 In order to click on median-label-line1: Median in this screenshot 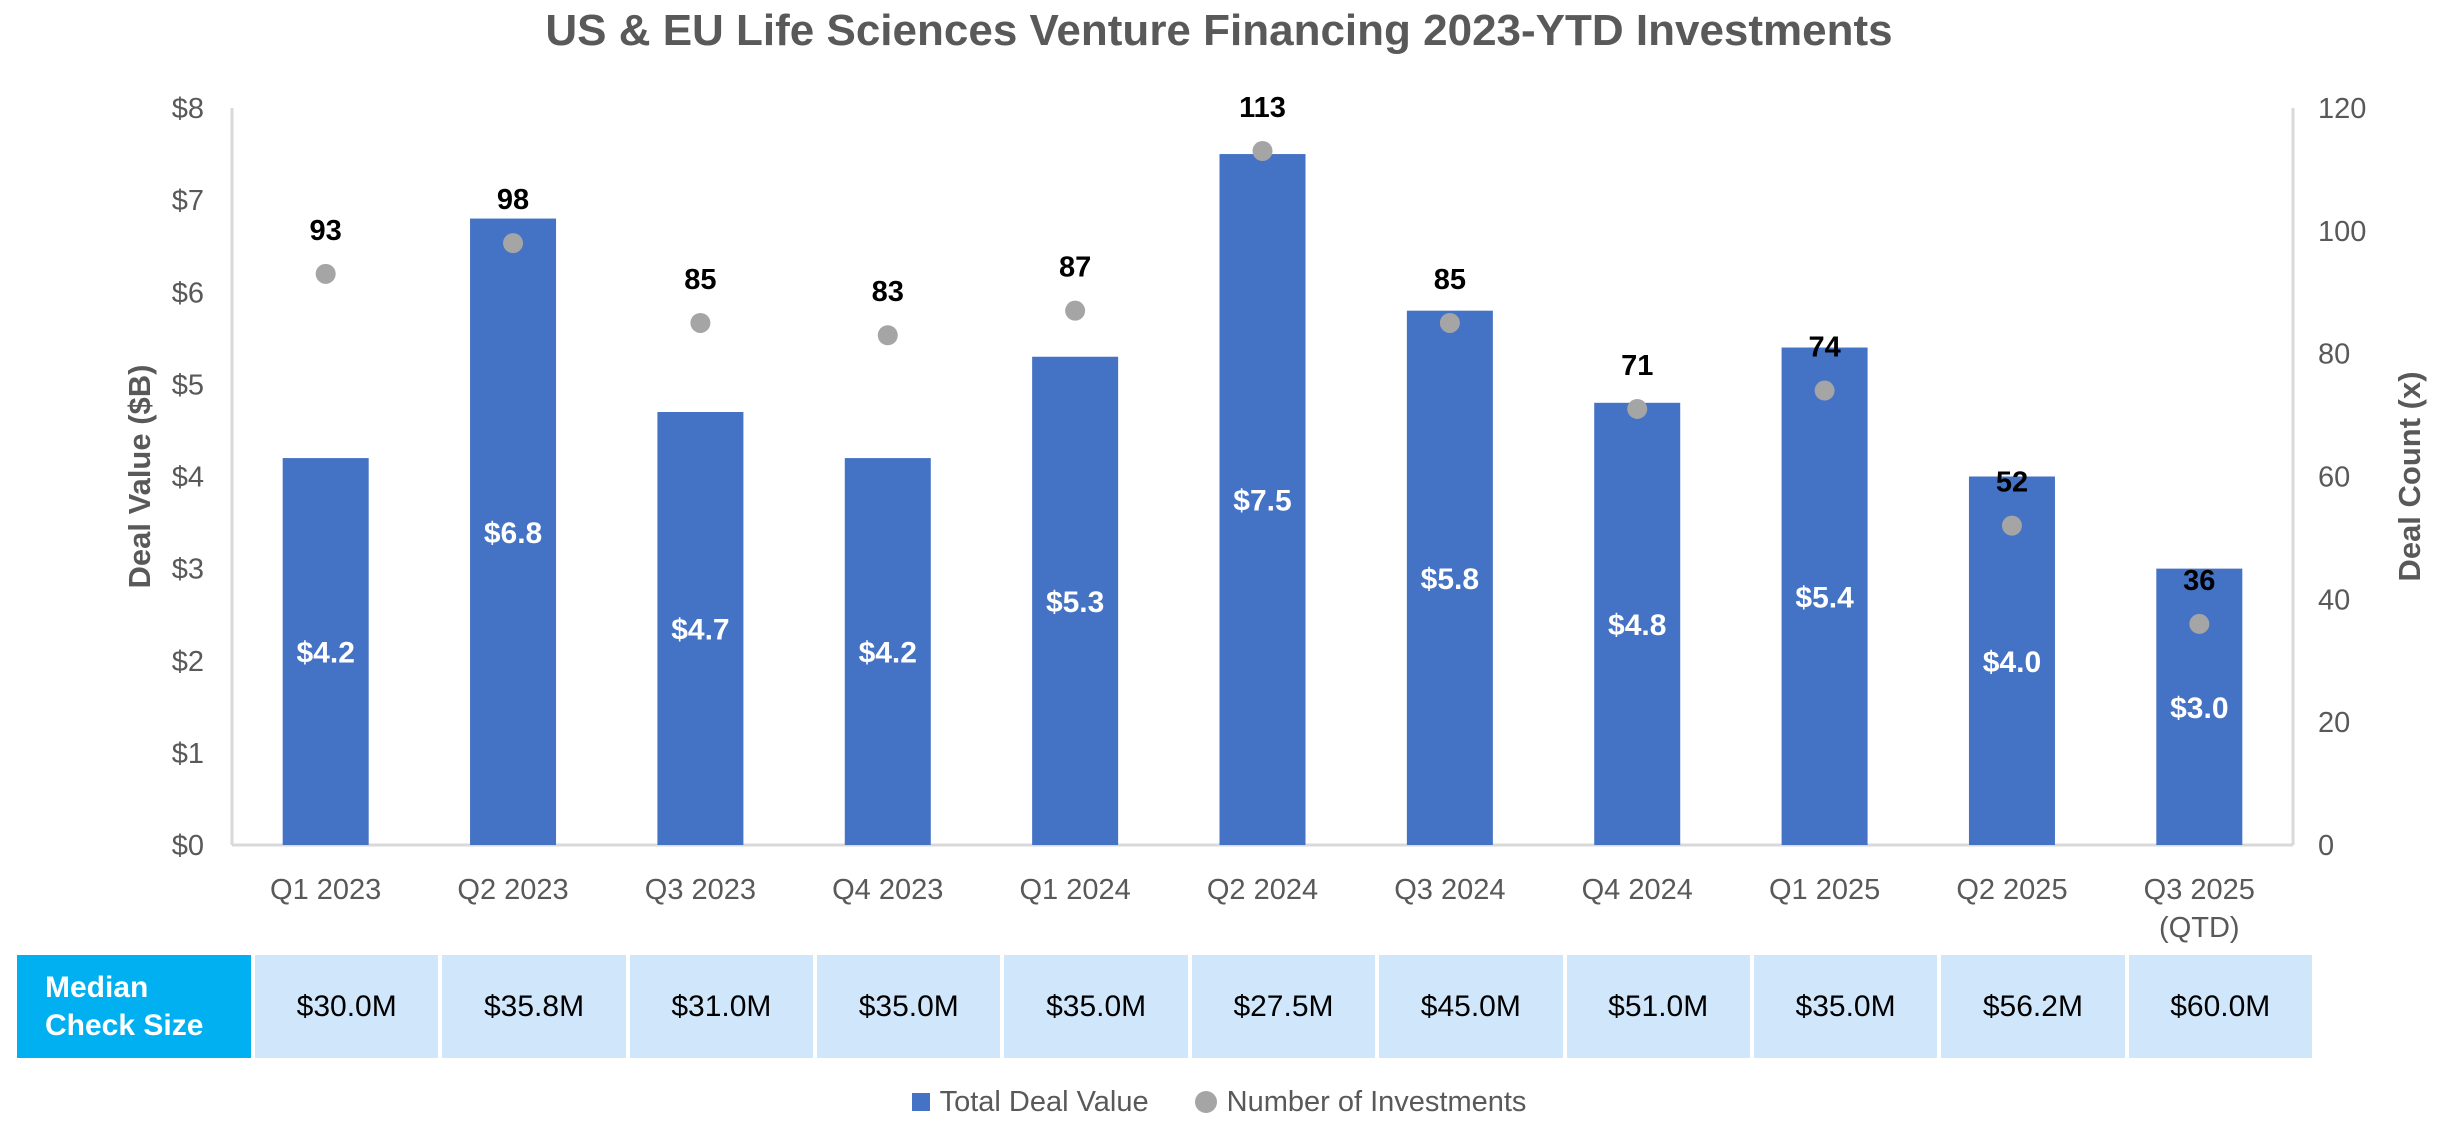, I will do `click(97, 987)`.